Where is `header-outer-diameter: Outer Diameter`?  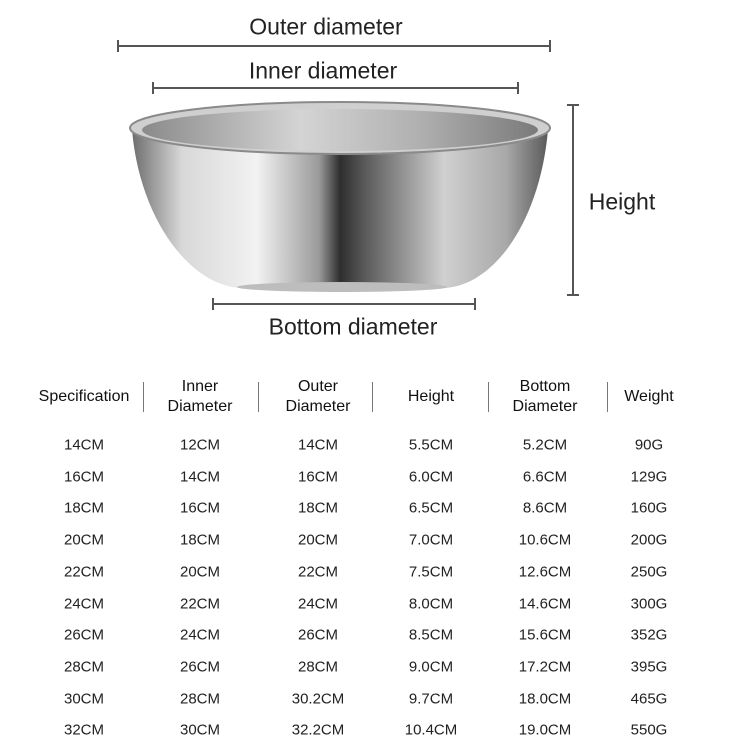 header-outer-diameter: Outer Diameter is located at coordinates (318, 396).